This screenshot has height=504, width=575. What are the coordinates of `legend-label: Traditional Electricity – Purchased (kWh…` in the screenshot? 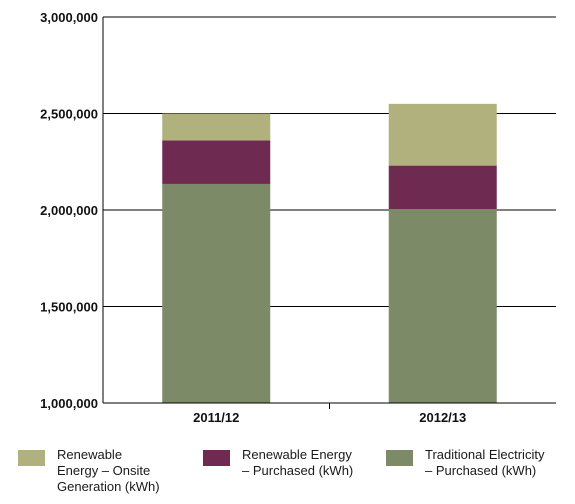 It's located at (485, 462).